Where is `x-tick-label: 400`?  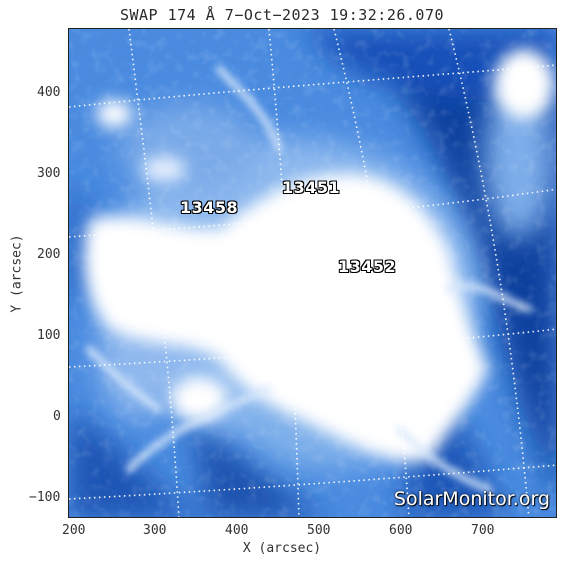
x-tick-label: 400 is located at coordinates (237, 530).